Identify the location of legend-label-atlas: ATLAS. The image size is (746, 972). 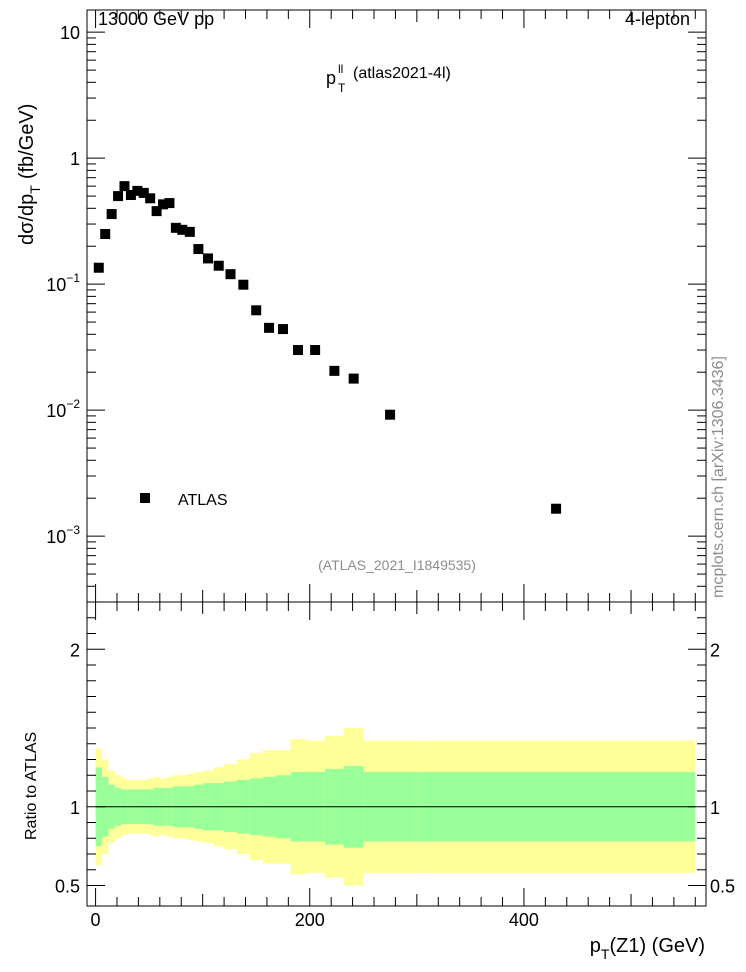
(203, 500).